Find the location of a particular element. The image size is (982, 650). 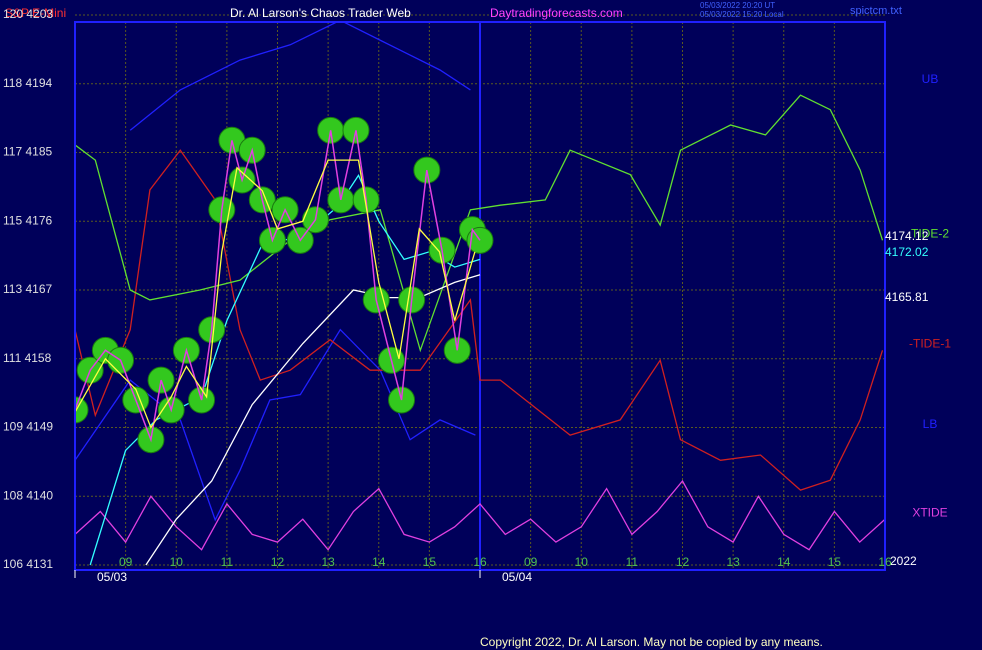

y-tick-label: 111 4158 is located at coordinates (27, 358).